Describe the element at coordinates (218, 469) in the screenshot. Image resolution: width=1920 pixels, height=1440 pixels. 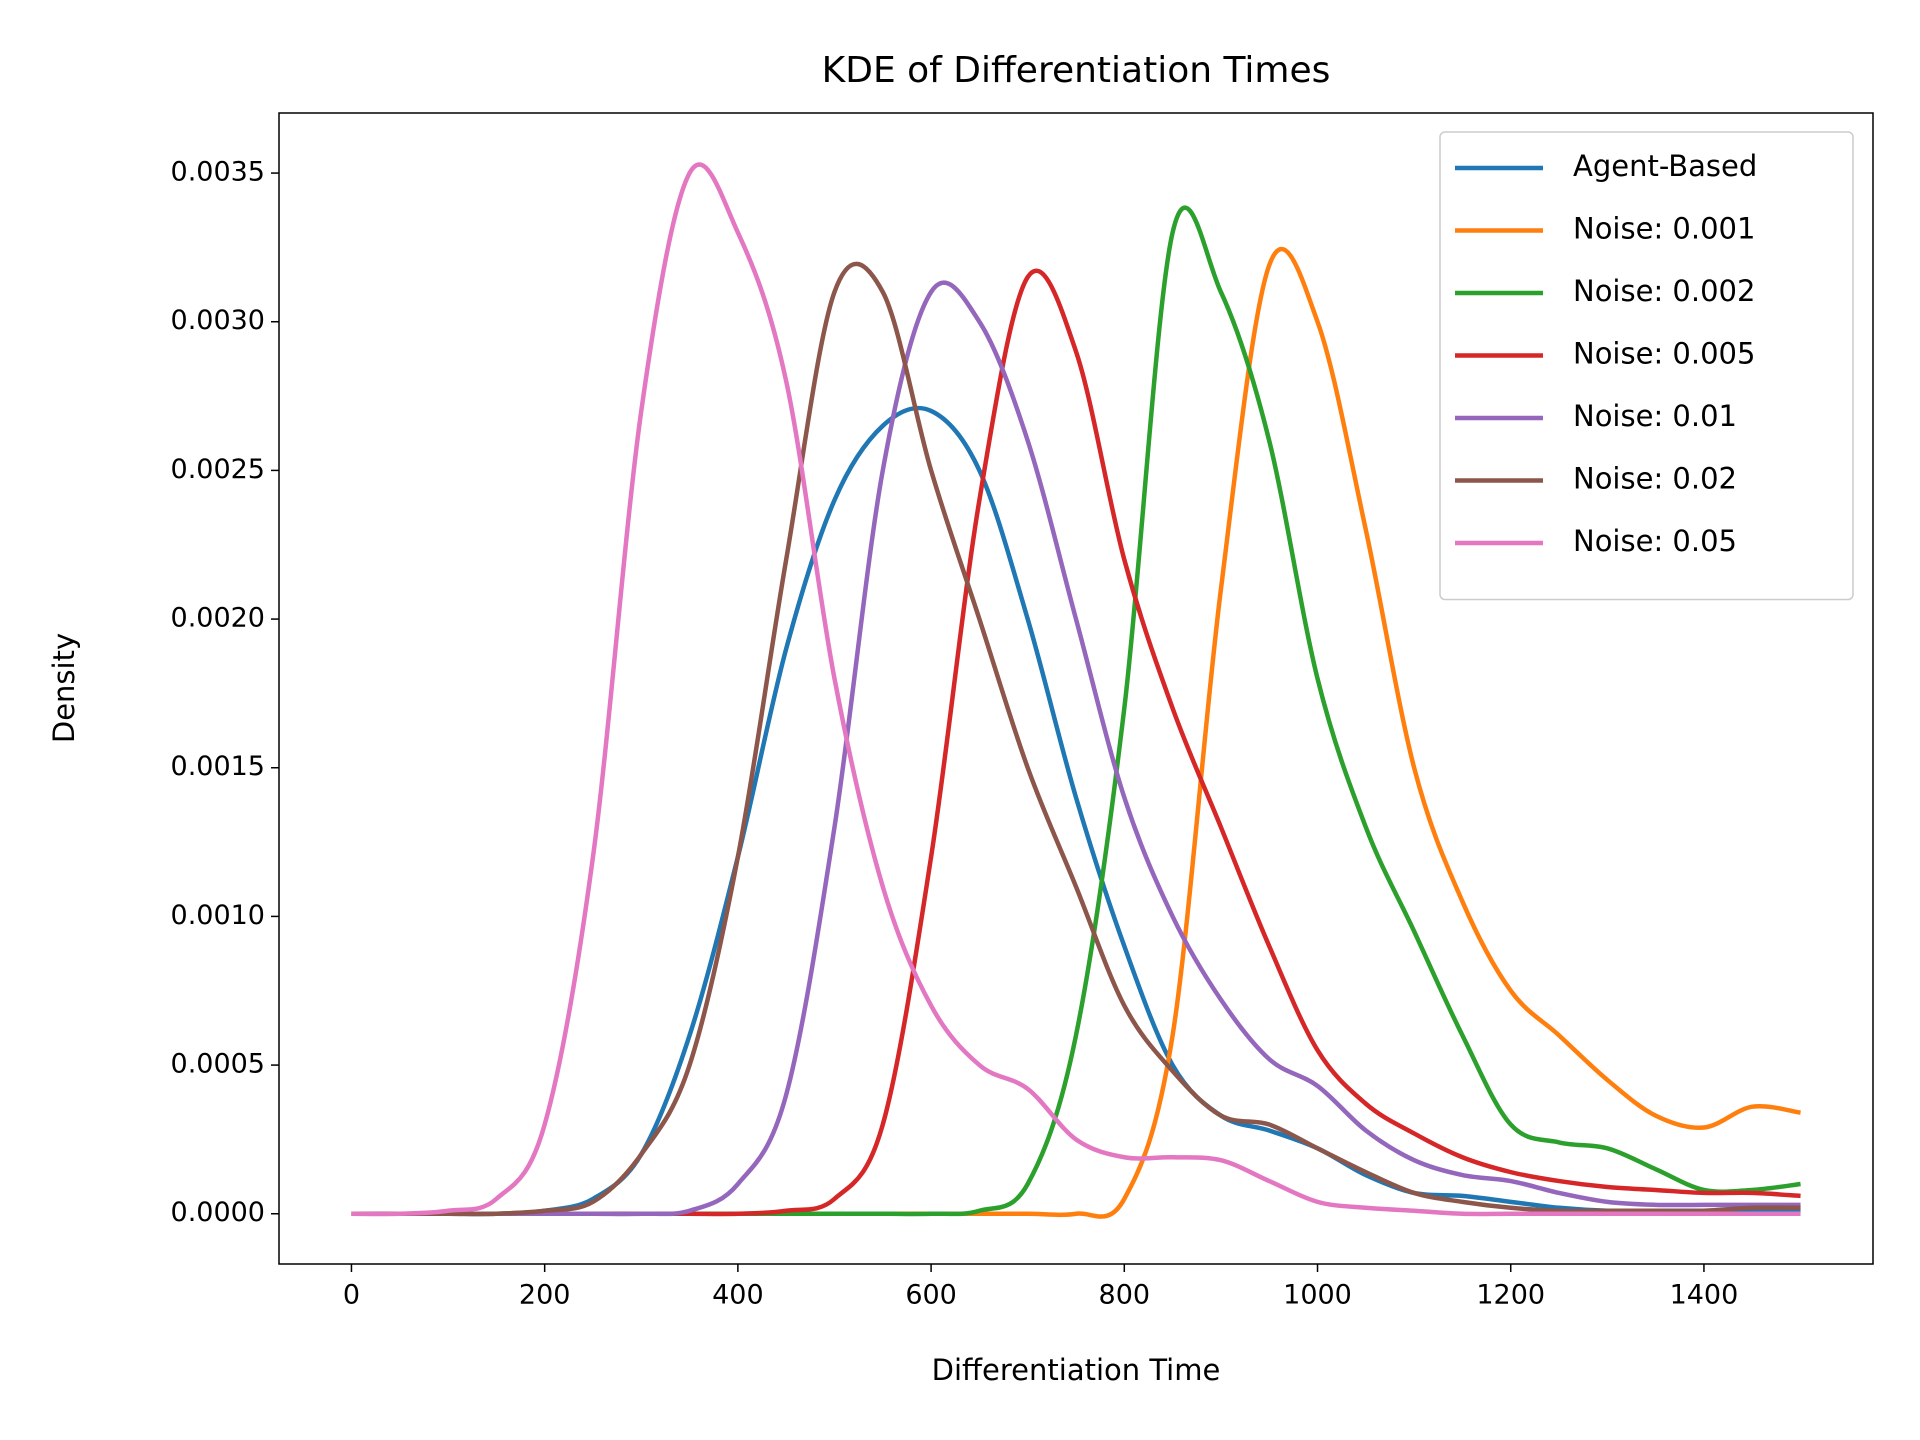
I see `y-tick-label: 0.0025` at that location.